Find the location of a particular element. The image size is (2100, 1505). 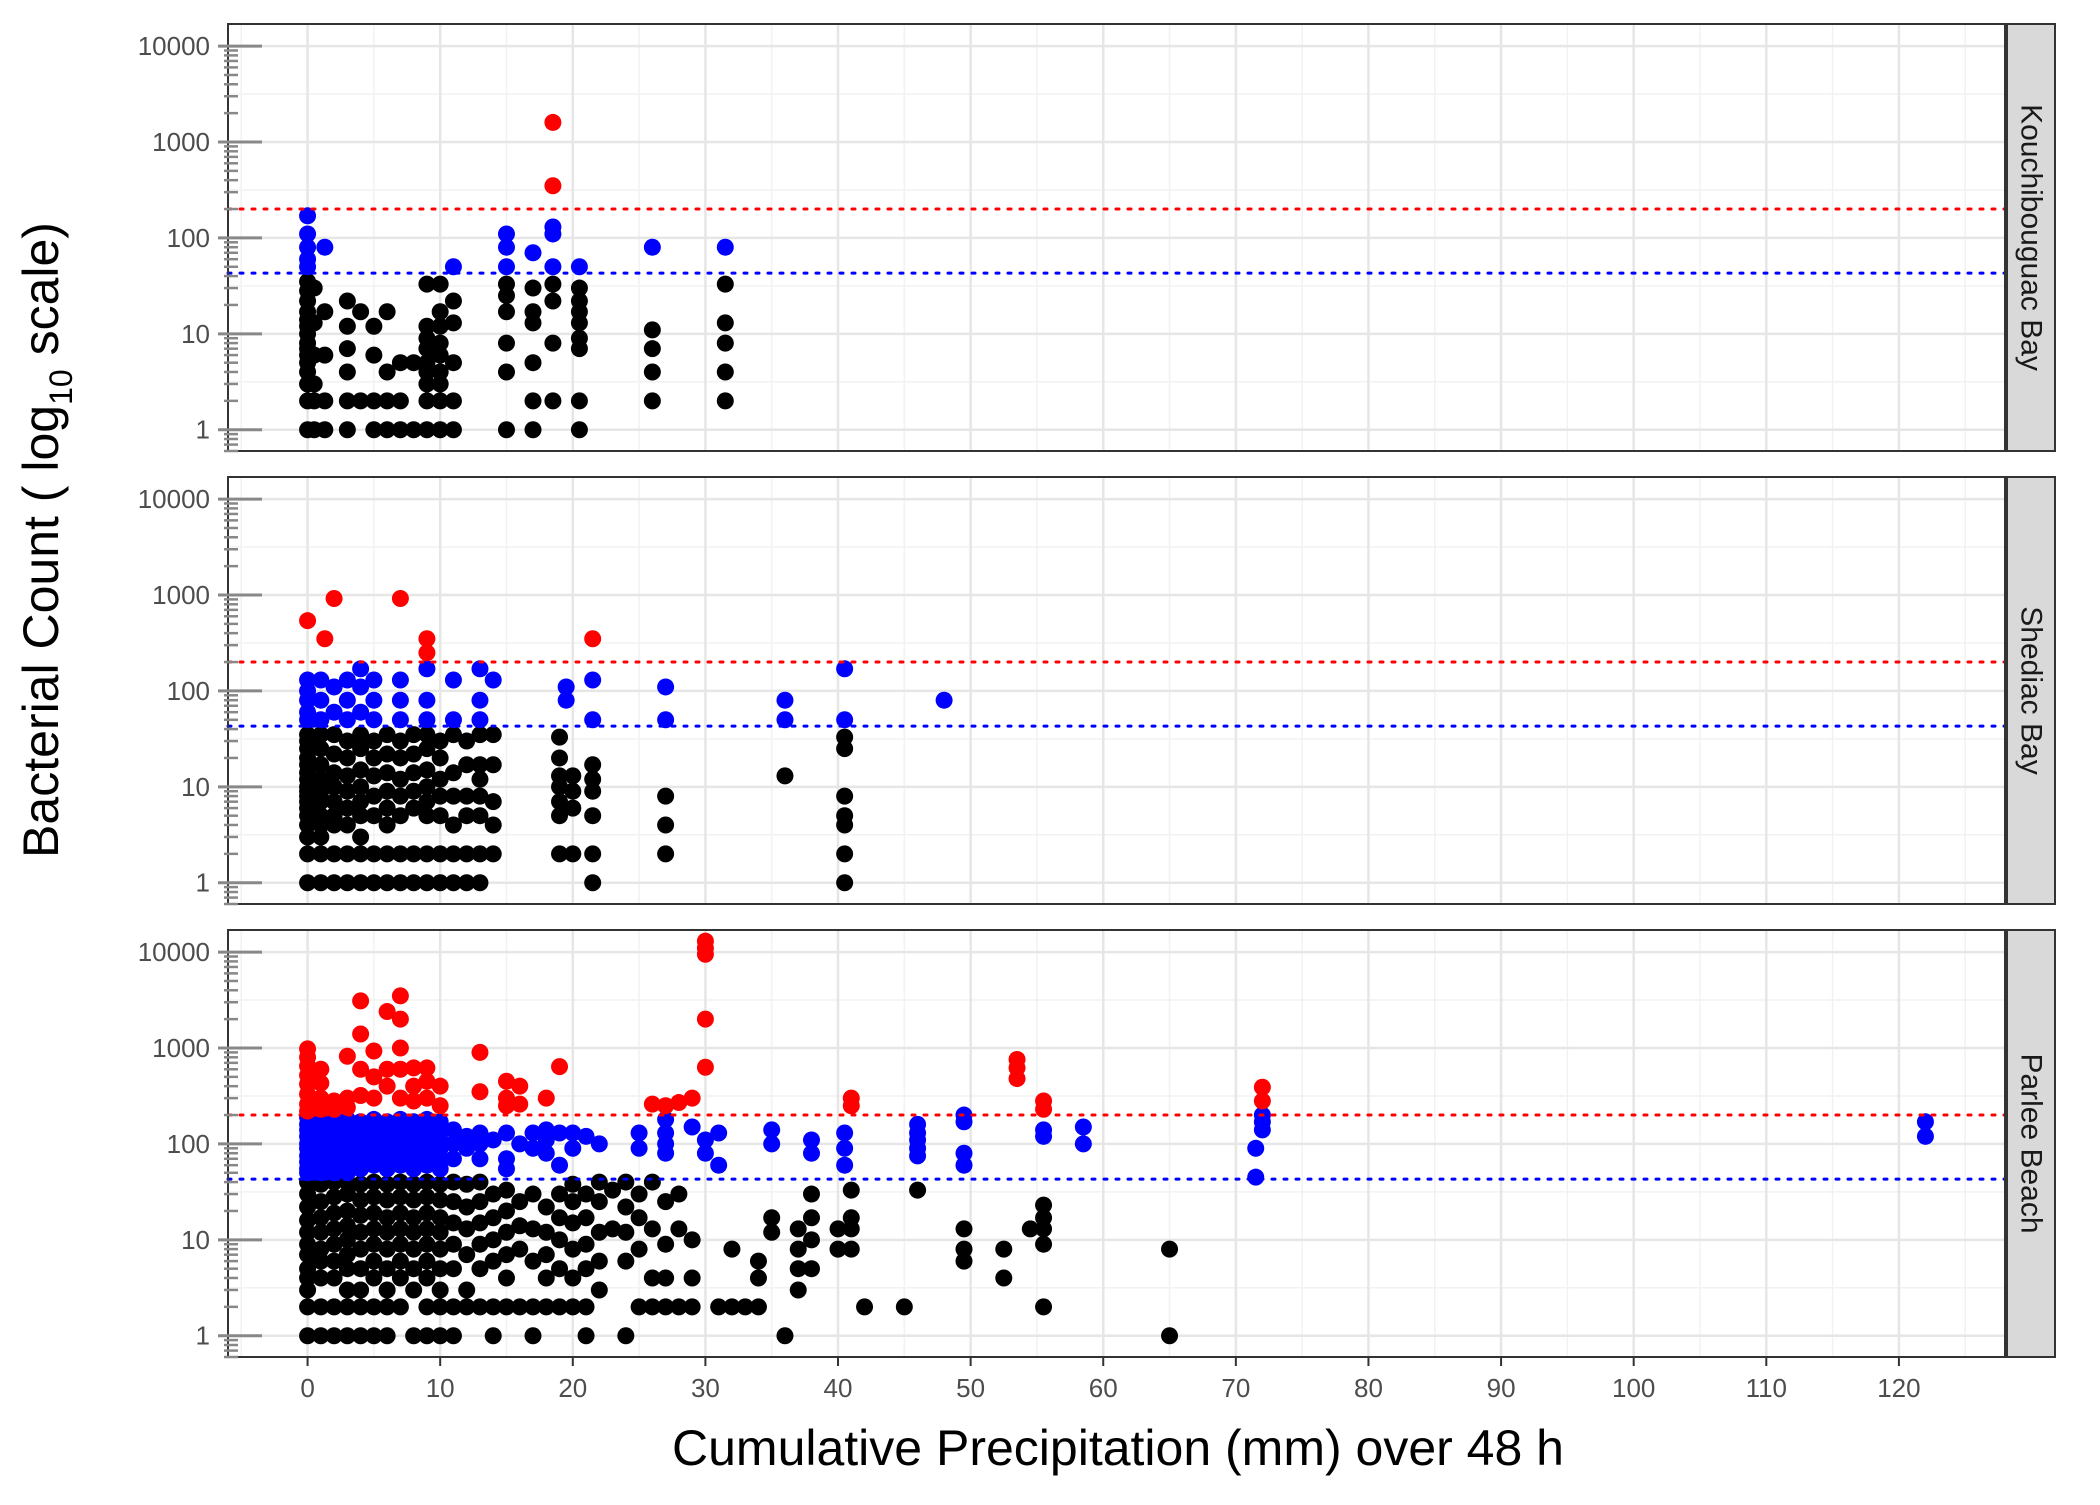

x-tick-label: 70 is located at coordinates (1235, 1388).